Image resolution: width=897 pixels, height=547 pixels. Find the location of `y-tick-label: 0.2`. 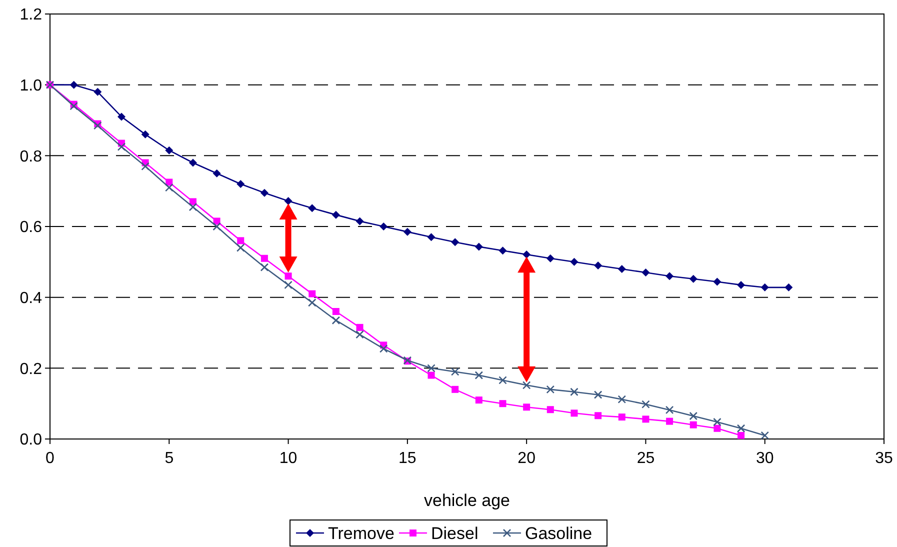

y-tick-label: 0.2 is located at coordinates (31, 369).